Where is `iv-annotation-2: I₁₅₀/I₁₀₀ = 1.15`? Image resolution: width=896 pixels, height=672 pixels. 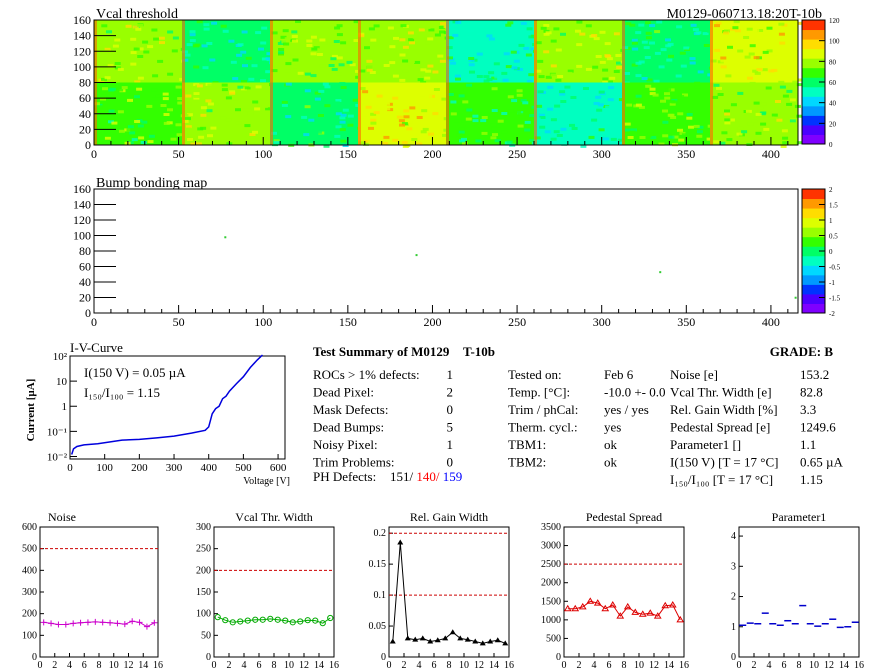
iv-annotation-2: I₁₅₀/I₁₀₀ = 1.15 is located at coordinates (122, 392).